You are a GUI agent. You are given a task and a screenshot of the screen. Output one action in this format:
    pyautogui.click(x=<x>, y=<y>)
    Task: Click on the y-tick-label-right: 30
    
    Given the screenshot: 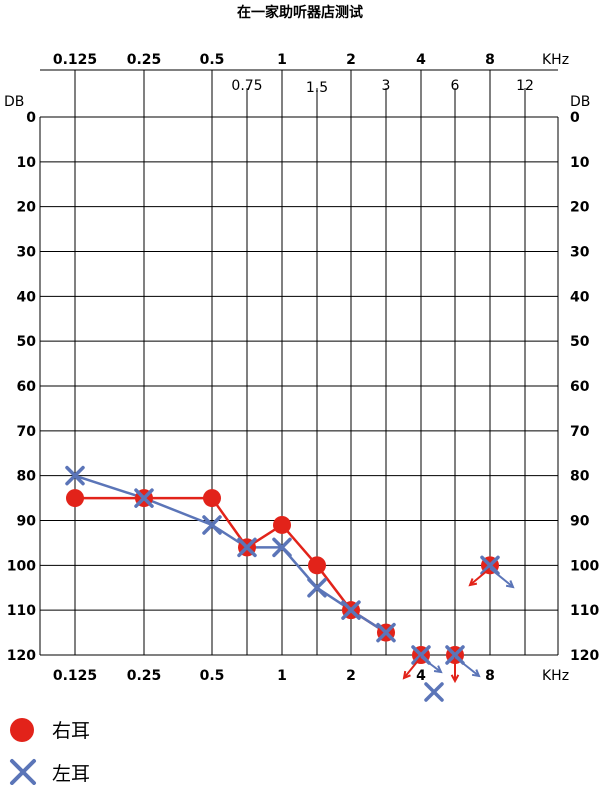 What is the action you would take?
    pyautogui.click(x=580, y=253)
    